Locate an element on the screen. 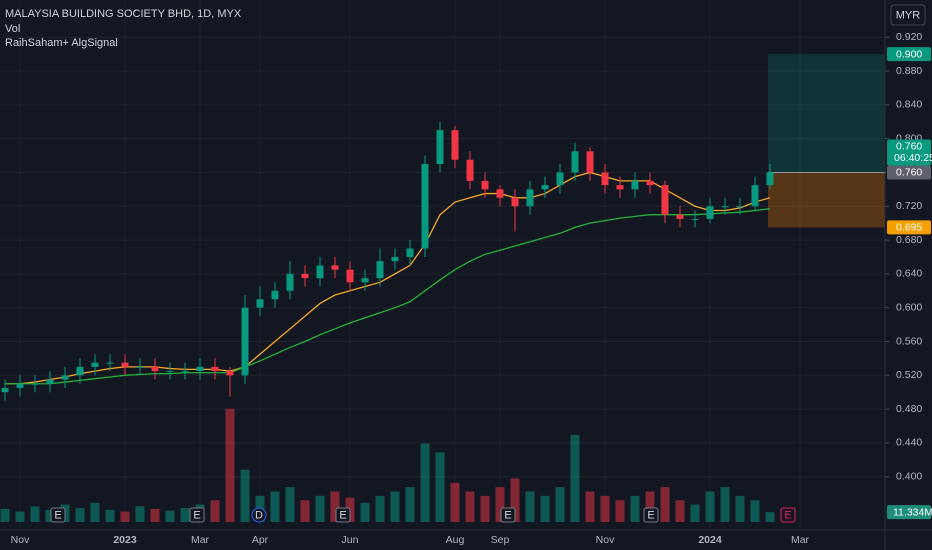  x-tick-label: Nov is located at coordinates (20, 540).